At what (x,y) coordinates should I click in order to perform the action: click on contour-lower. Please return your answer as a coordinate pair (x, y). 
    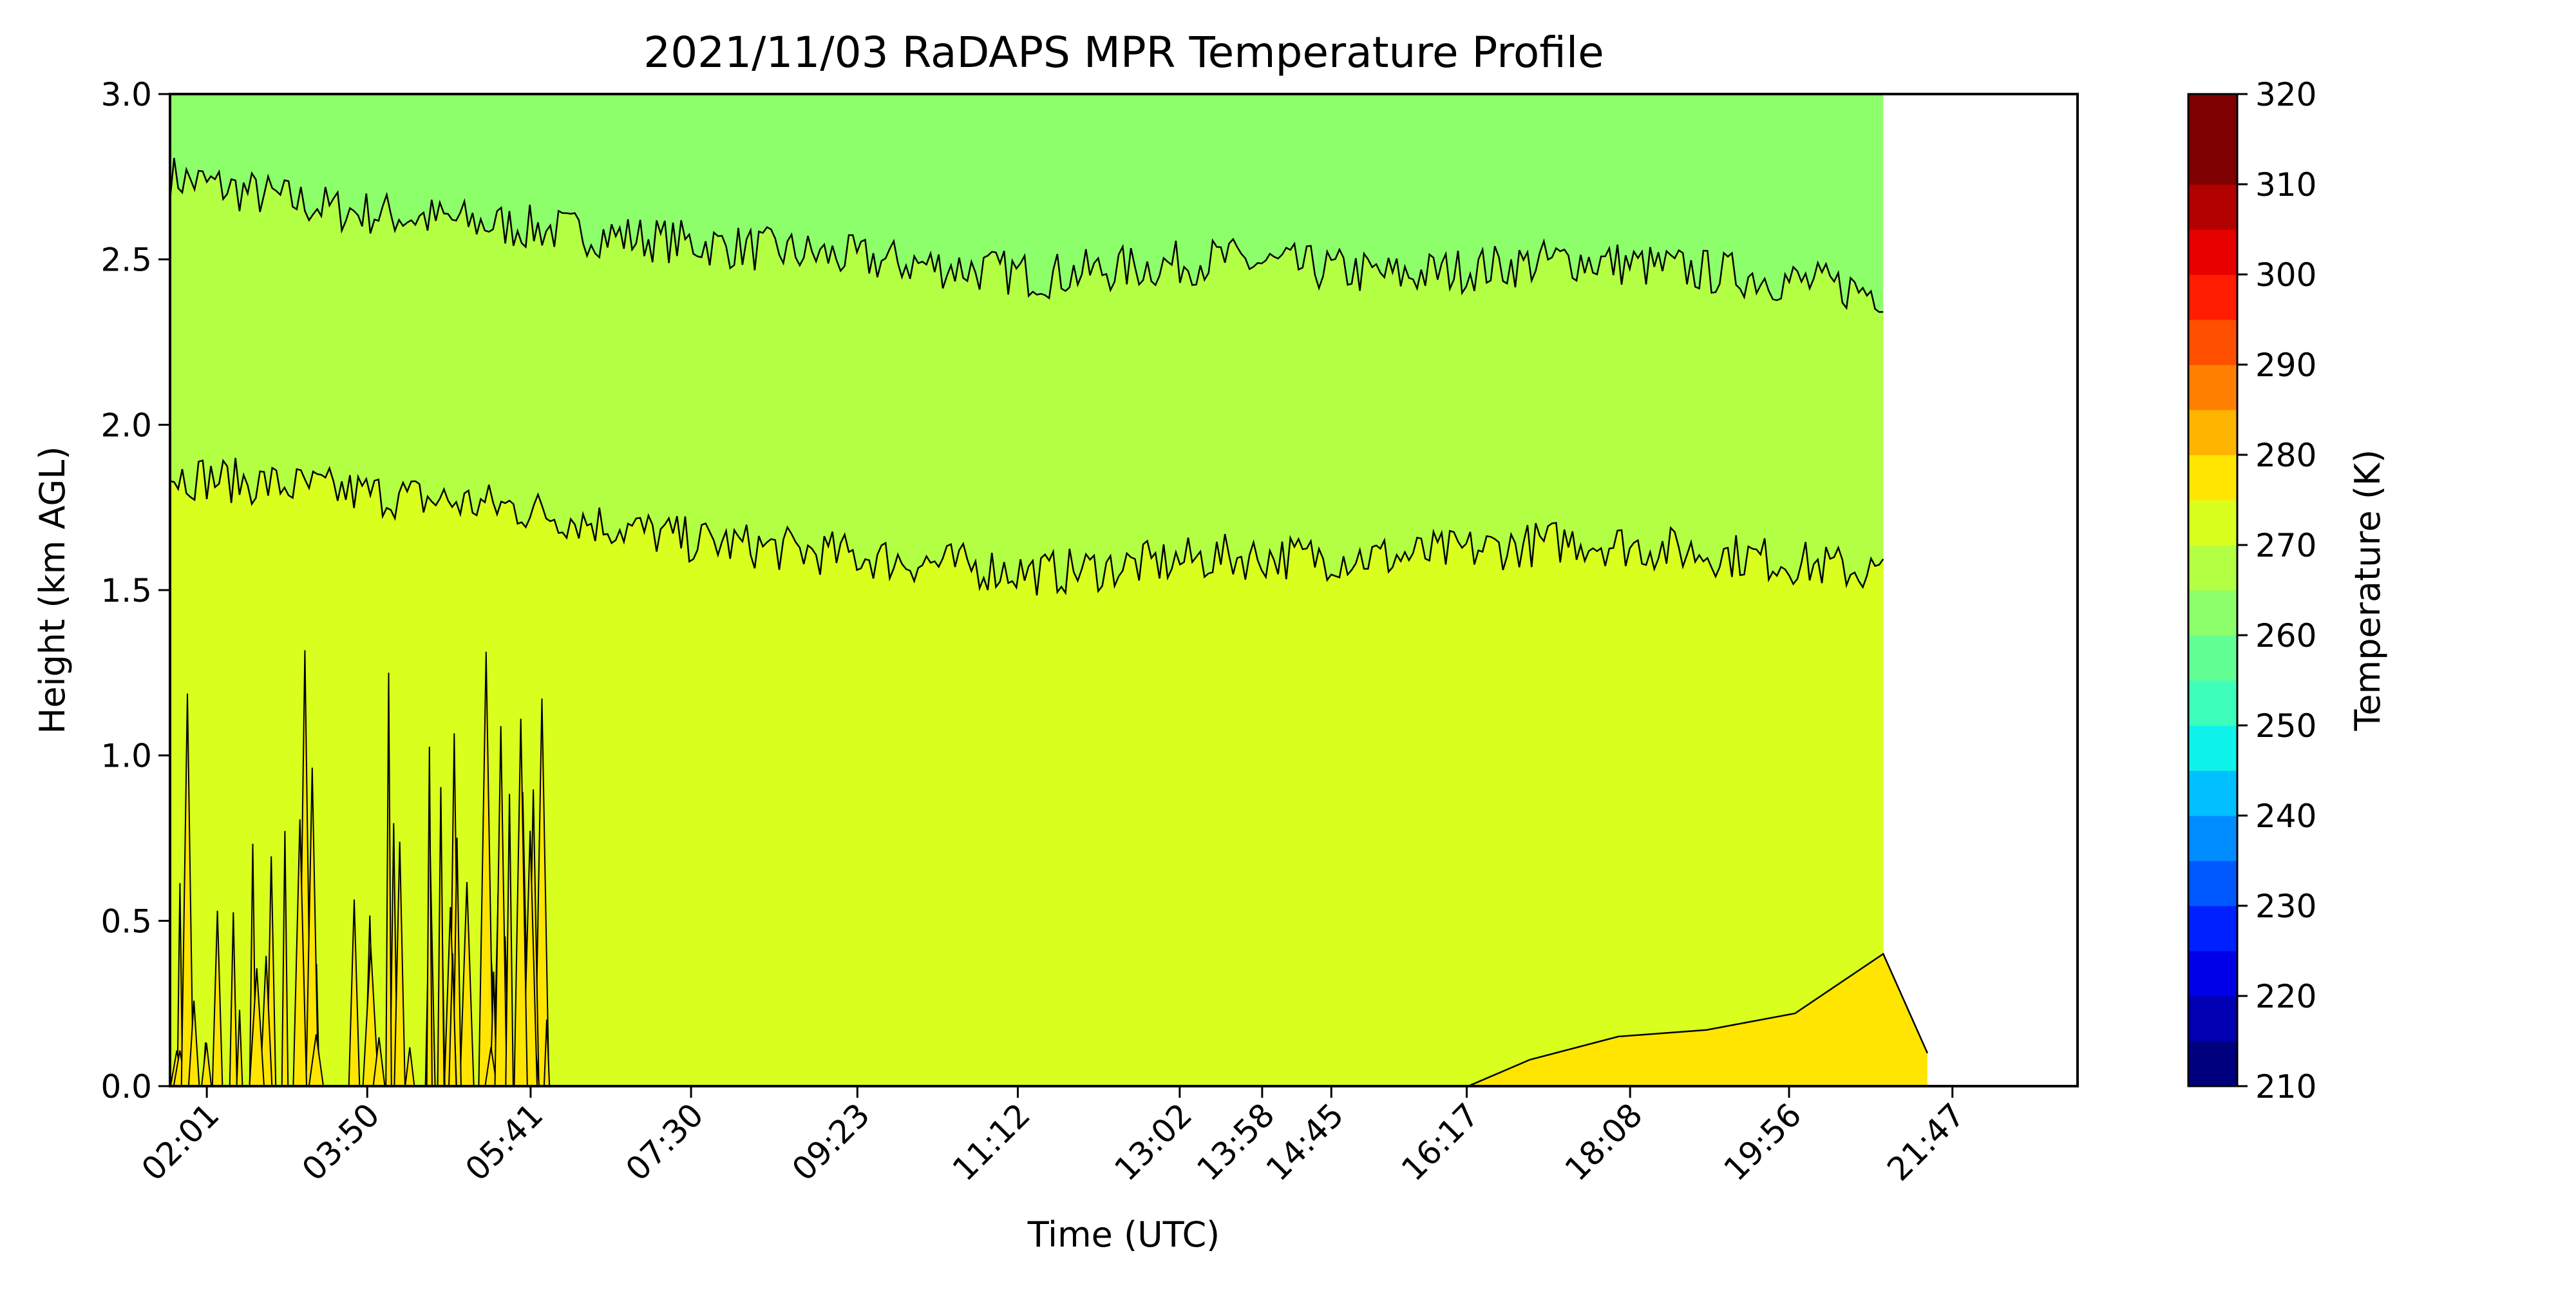
    Looking at the image, I should click on (1698, 1019).